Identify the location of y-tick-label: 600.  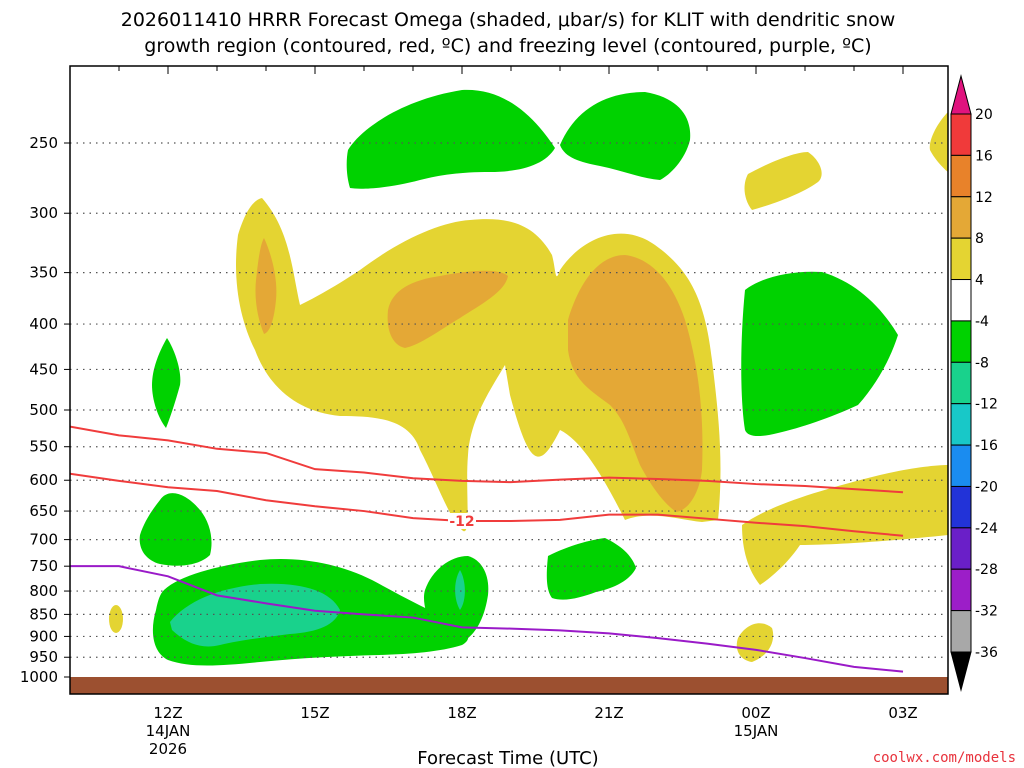
(43, 480).